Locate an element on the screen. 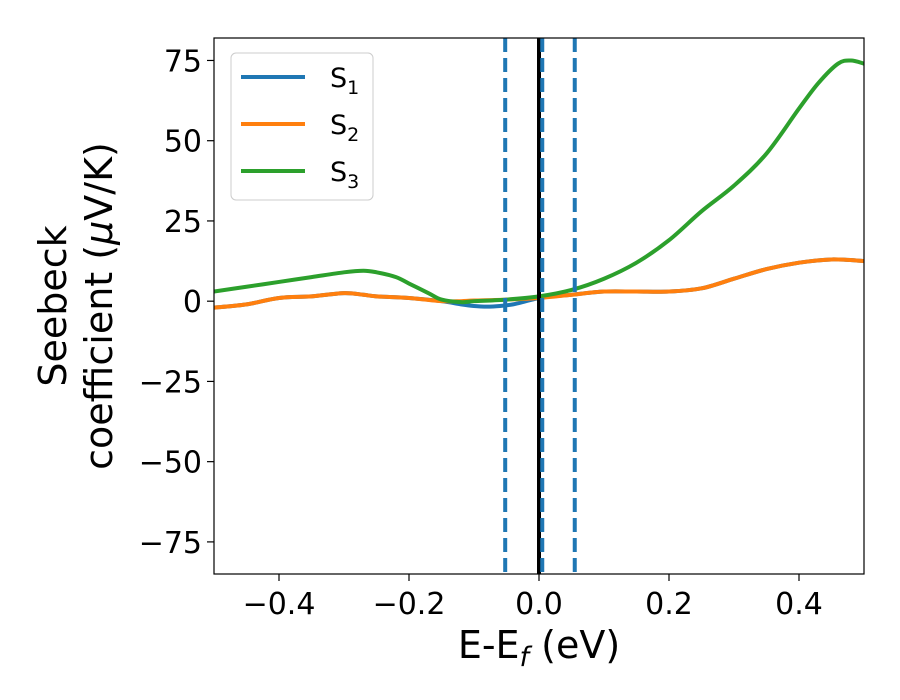 Image resolution: width=900 pixels, height=700 pixels. legend-label-s2: S2 is located at coordinates (344, 128).